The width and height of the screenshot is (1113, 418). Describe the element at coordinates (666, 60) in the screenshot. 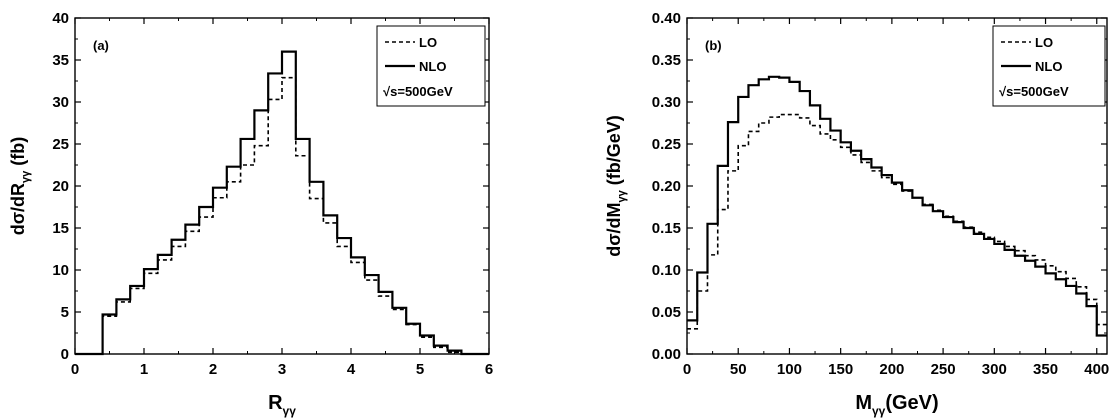

I see `y-tick-label: 0.35` at that location.